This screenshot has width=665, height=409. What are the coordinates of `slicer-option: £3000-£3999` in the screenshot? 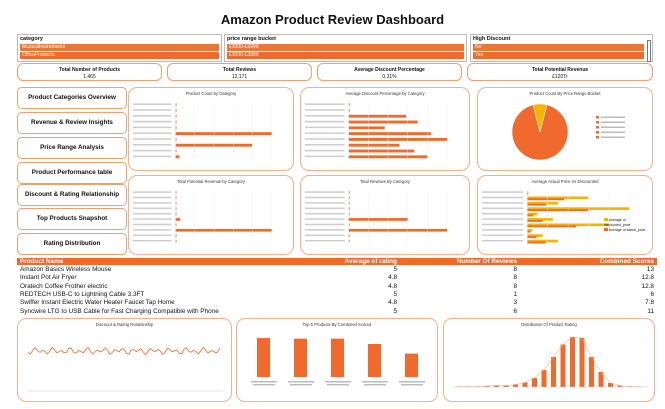 It's located at (345, 55).